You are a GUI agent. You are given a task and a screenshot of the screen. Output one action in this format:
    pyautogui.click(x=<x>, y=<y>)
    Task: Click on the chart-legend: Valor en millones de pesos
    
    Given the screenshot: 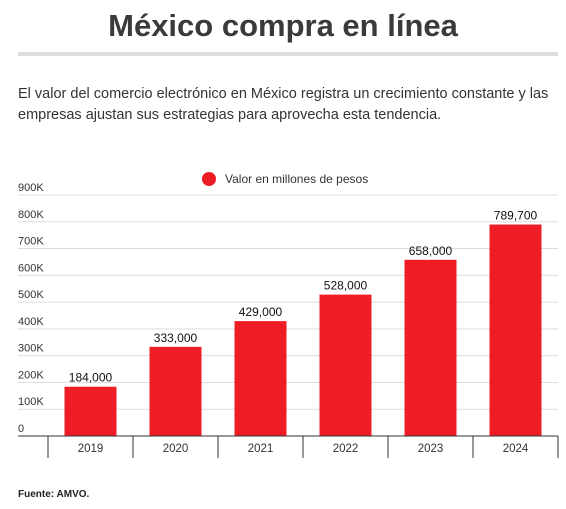 What is the action you would take?
    pyautogui.click(x=285, y=179)
    